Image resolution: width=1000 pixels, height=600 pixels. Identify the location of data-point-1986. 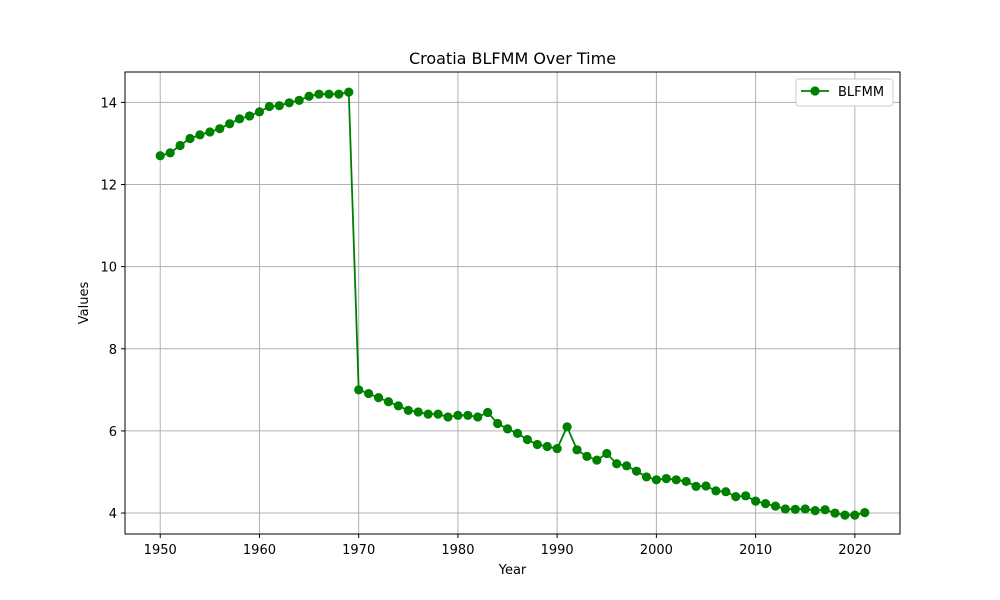
(517, 433).